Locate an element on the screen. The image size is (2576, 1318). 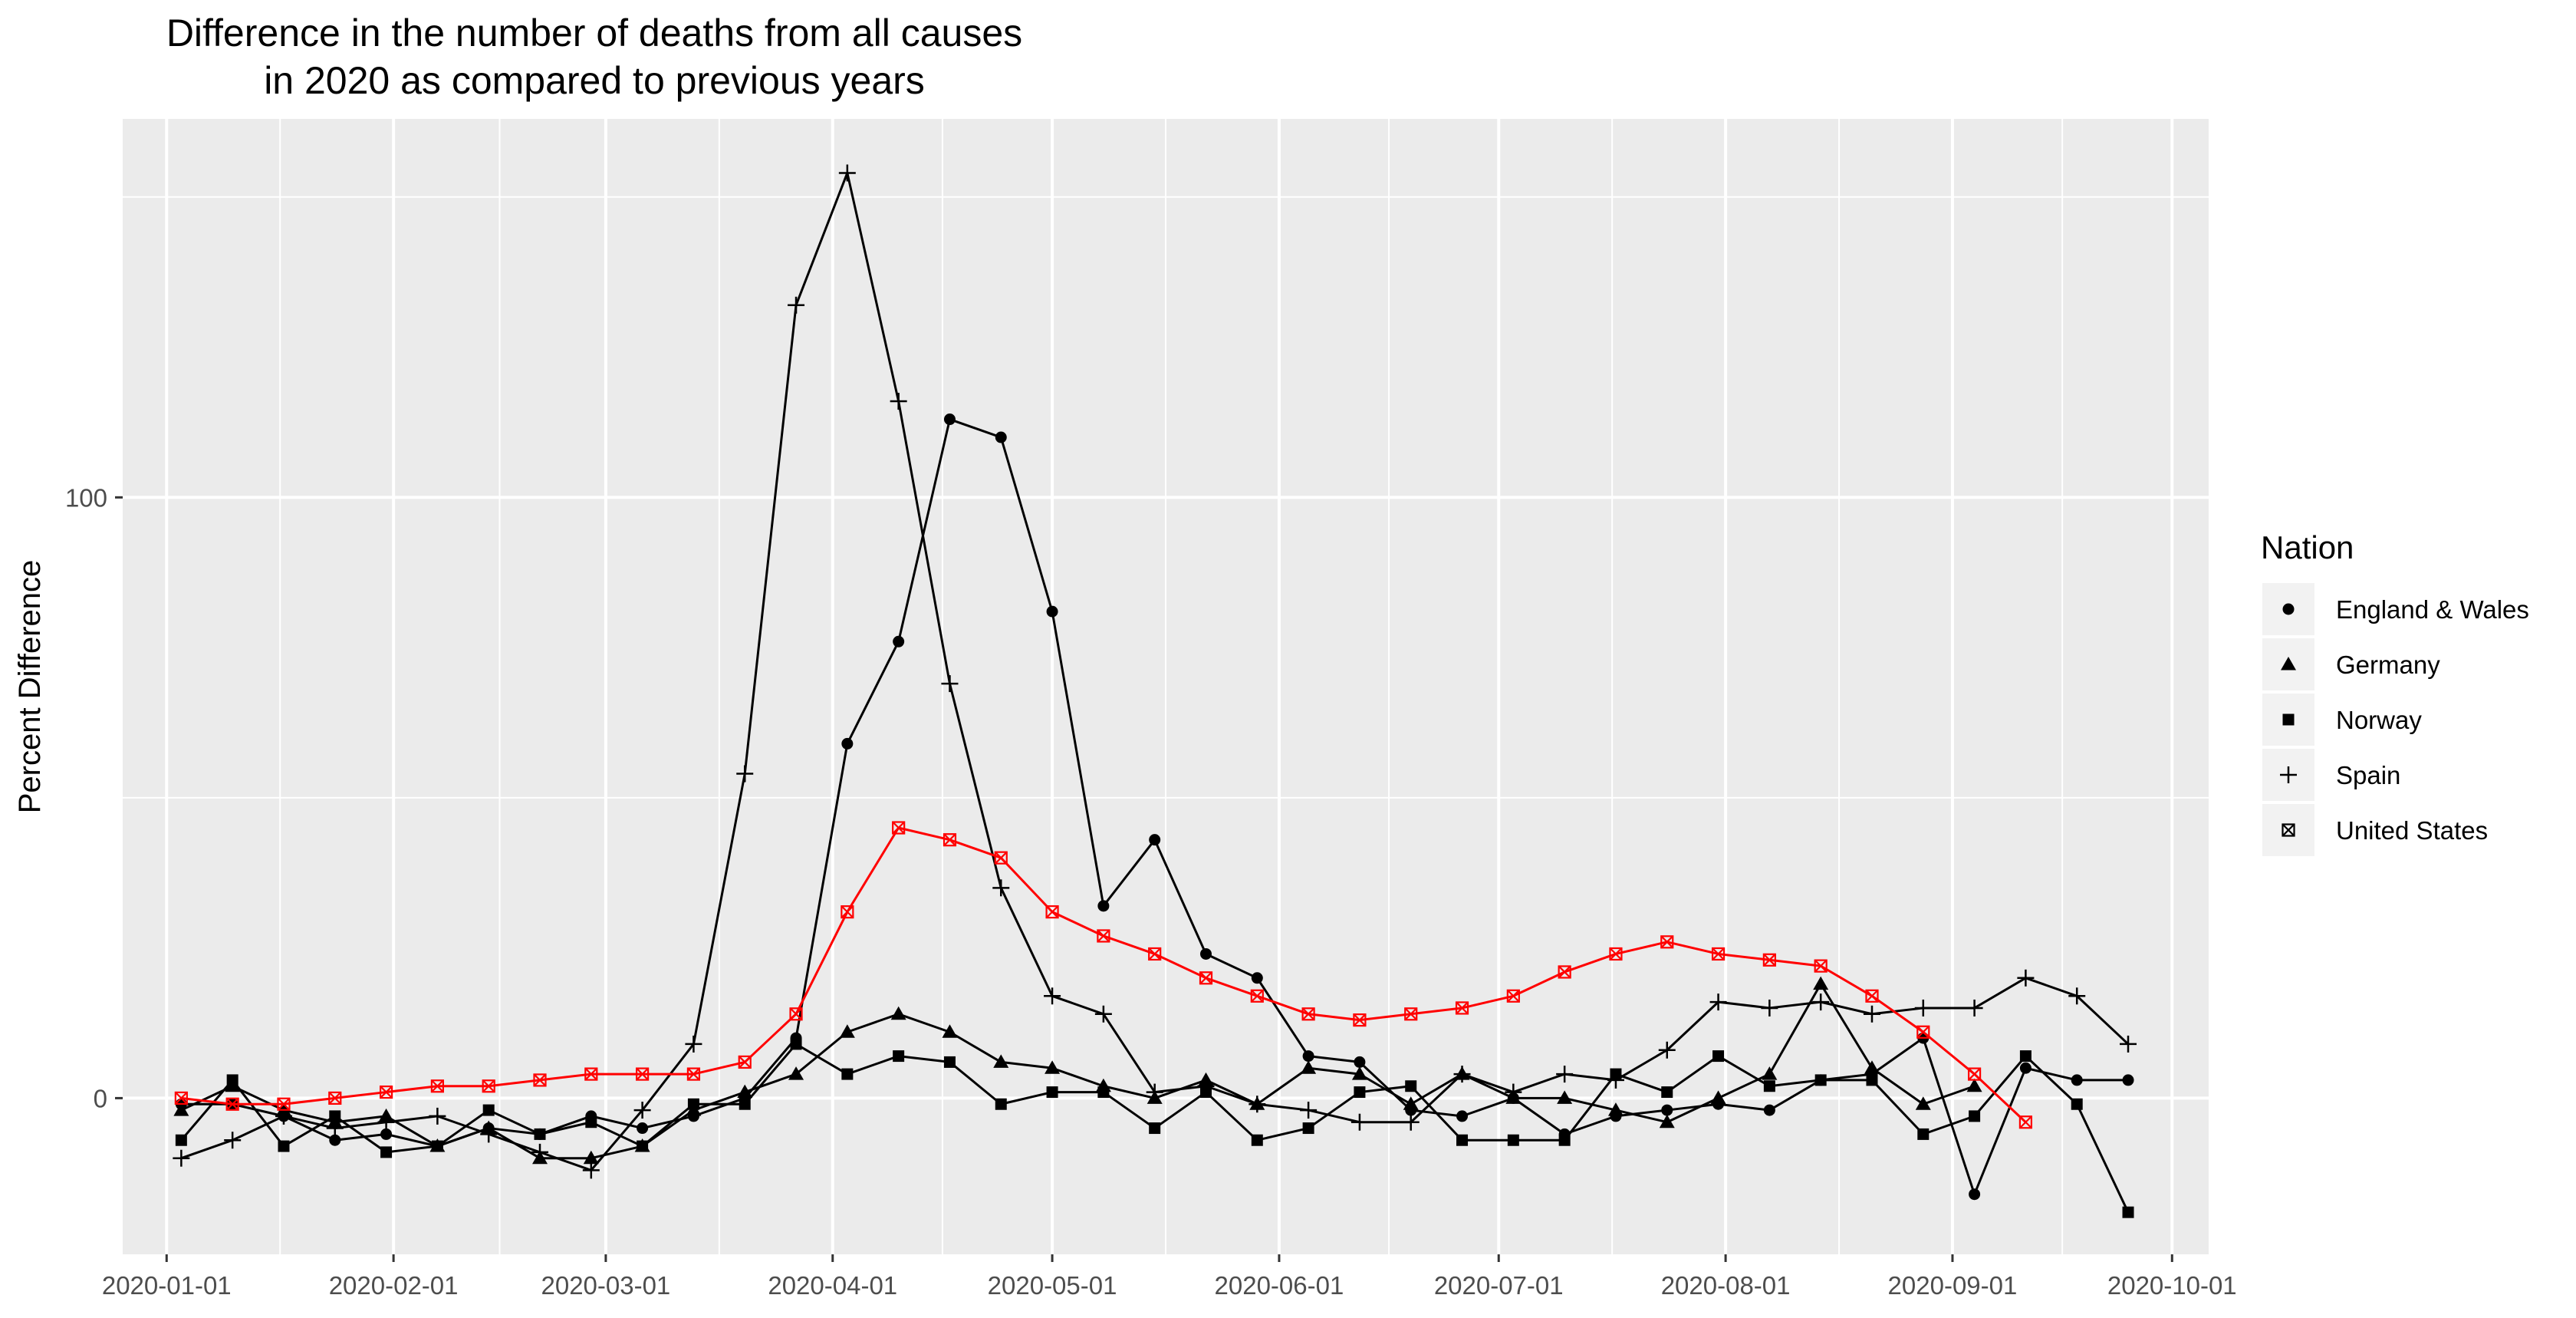
legend-key-england-wales is located at coordinates (2288, 609).